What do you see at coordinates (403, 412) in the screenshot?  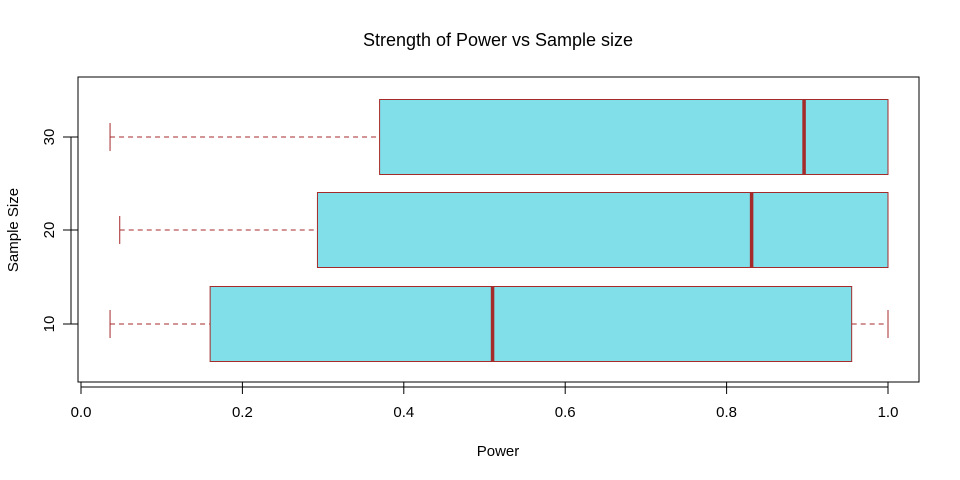 I see `x-tick-label: 0.4` at bounding box center [403, 412].